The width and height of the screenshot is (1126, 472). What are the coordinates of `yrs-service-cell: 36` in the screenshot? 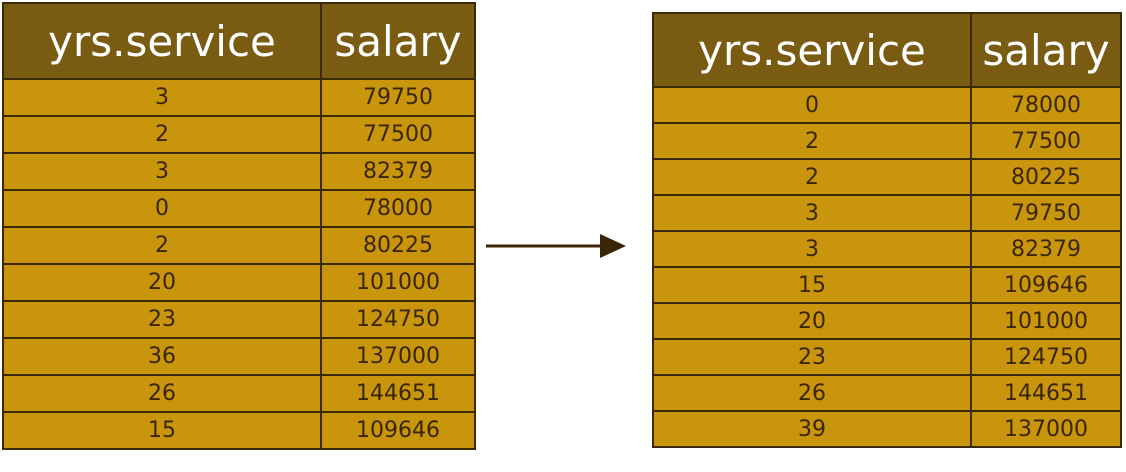 It's located at (162, 356).